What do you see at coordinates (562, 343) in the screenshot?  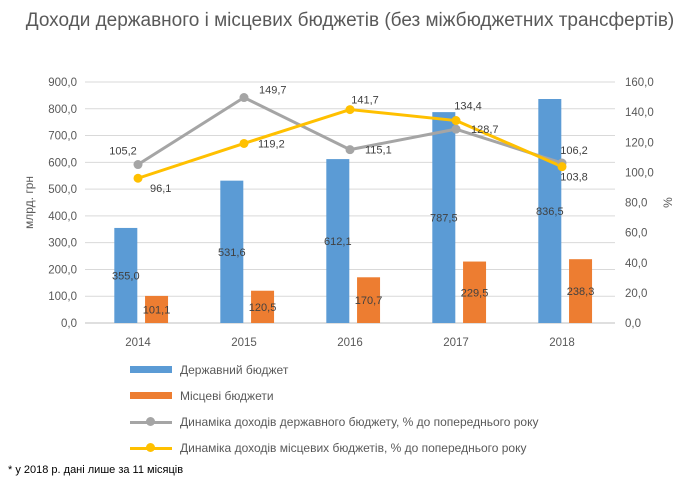 I see `x-tick-label: 2018` at bounding box center [562, 343].